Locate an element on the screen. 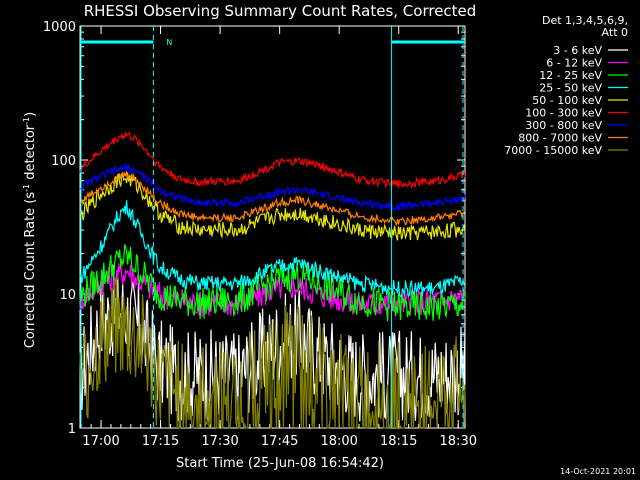  y-axis-label: Corrected Count Rate (s-1 detector-1) is located at coordinates (30, 230).